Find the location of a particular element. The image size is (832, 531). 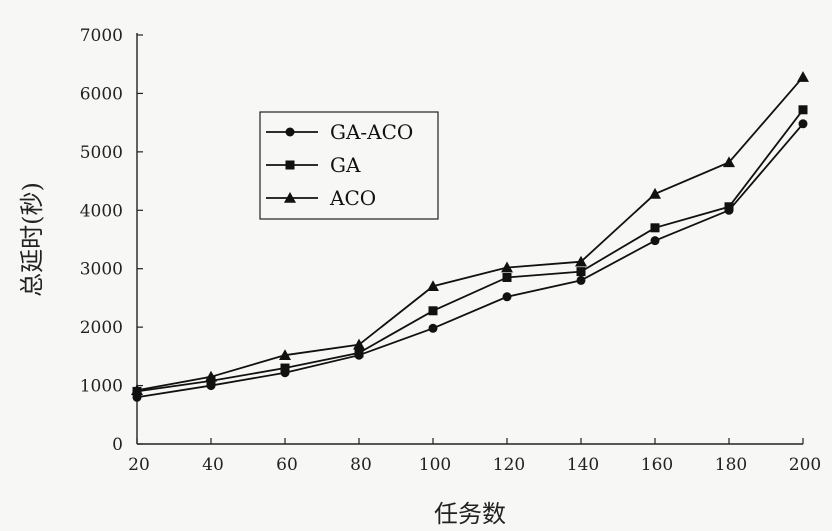

y-tick-label: 6000 is located at coordinates (101, 94).